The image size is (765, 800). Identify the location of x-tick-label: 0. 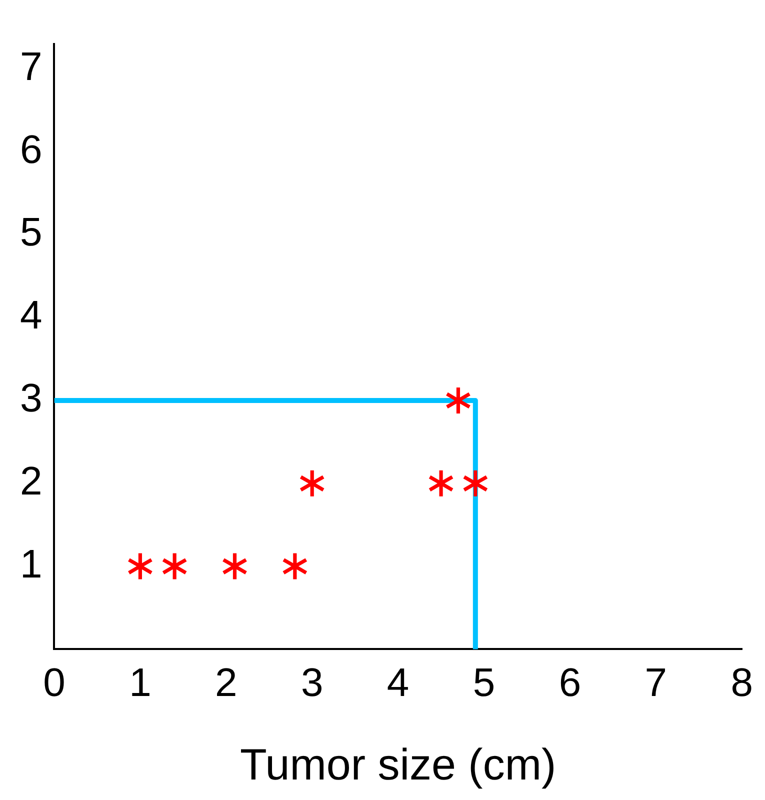
(54, 683).